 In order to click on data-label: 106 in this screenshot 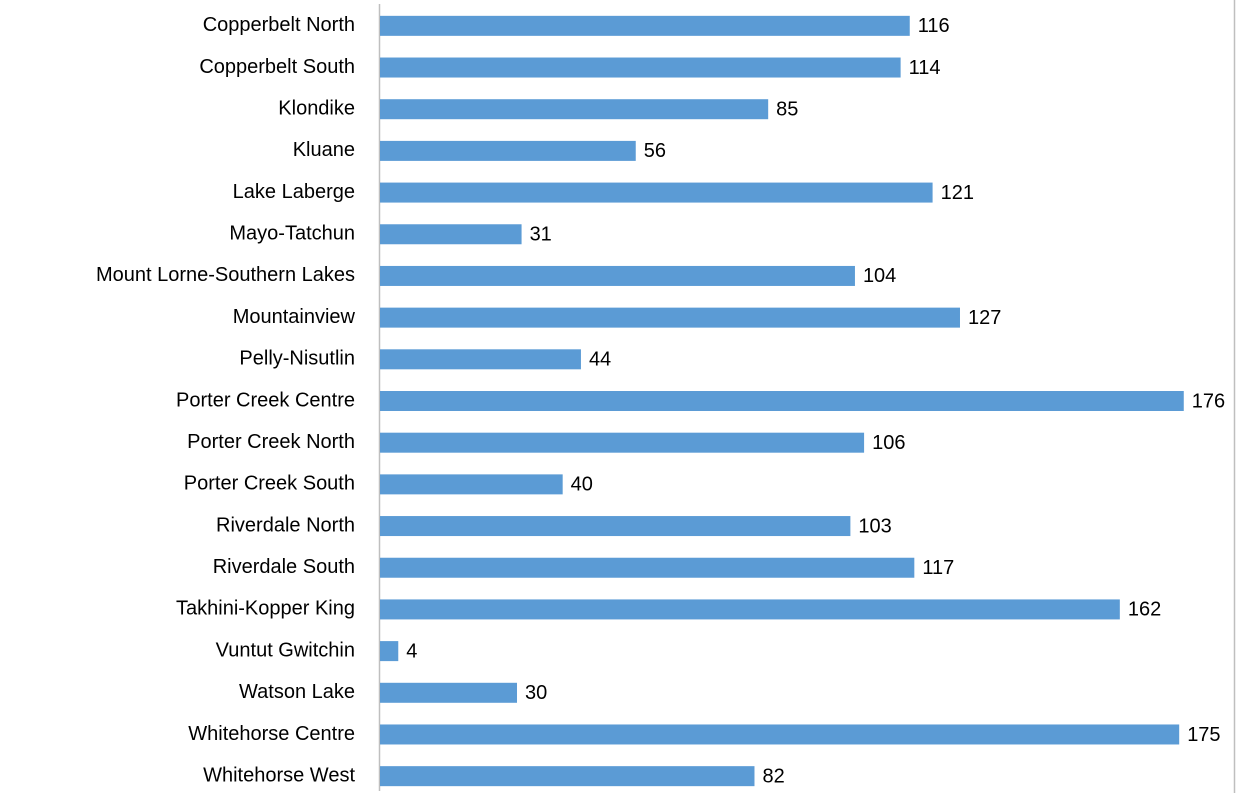, I will do `click(888, 443)`.